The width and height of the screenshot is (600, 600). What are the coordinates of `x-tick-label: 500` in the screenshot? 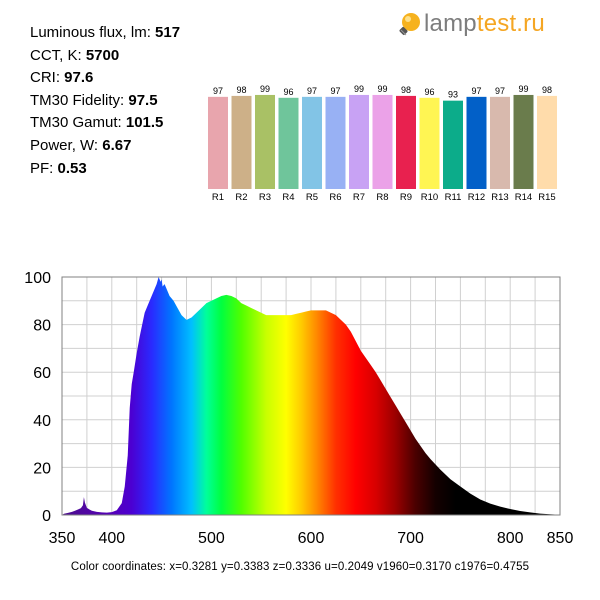 It's located at (211, 538).